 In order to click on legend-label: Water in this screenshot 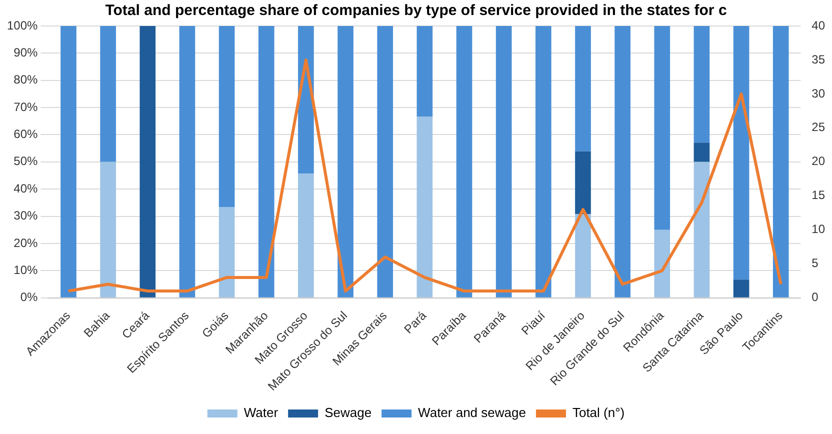, I will do `click(261, 412)`.